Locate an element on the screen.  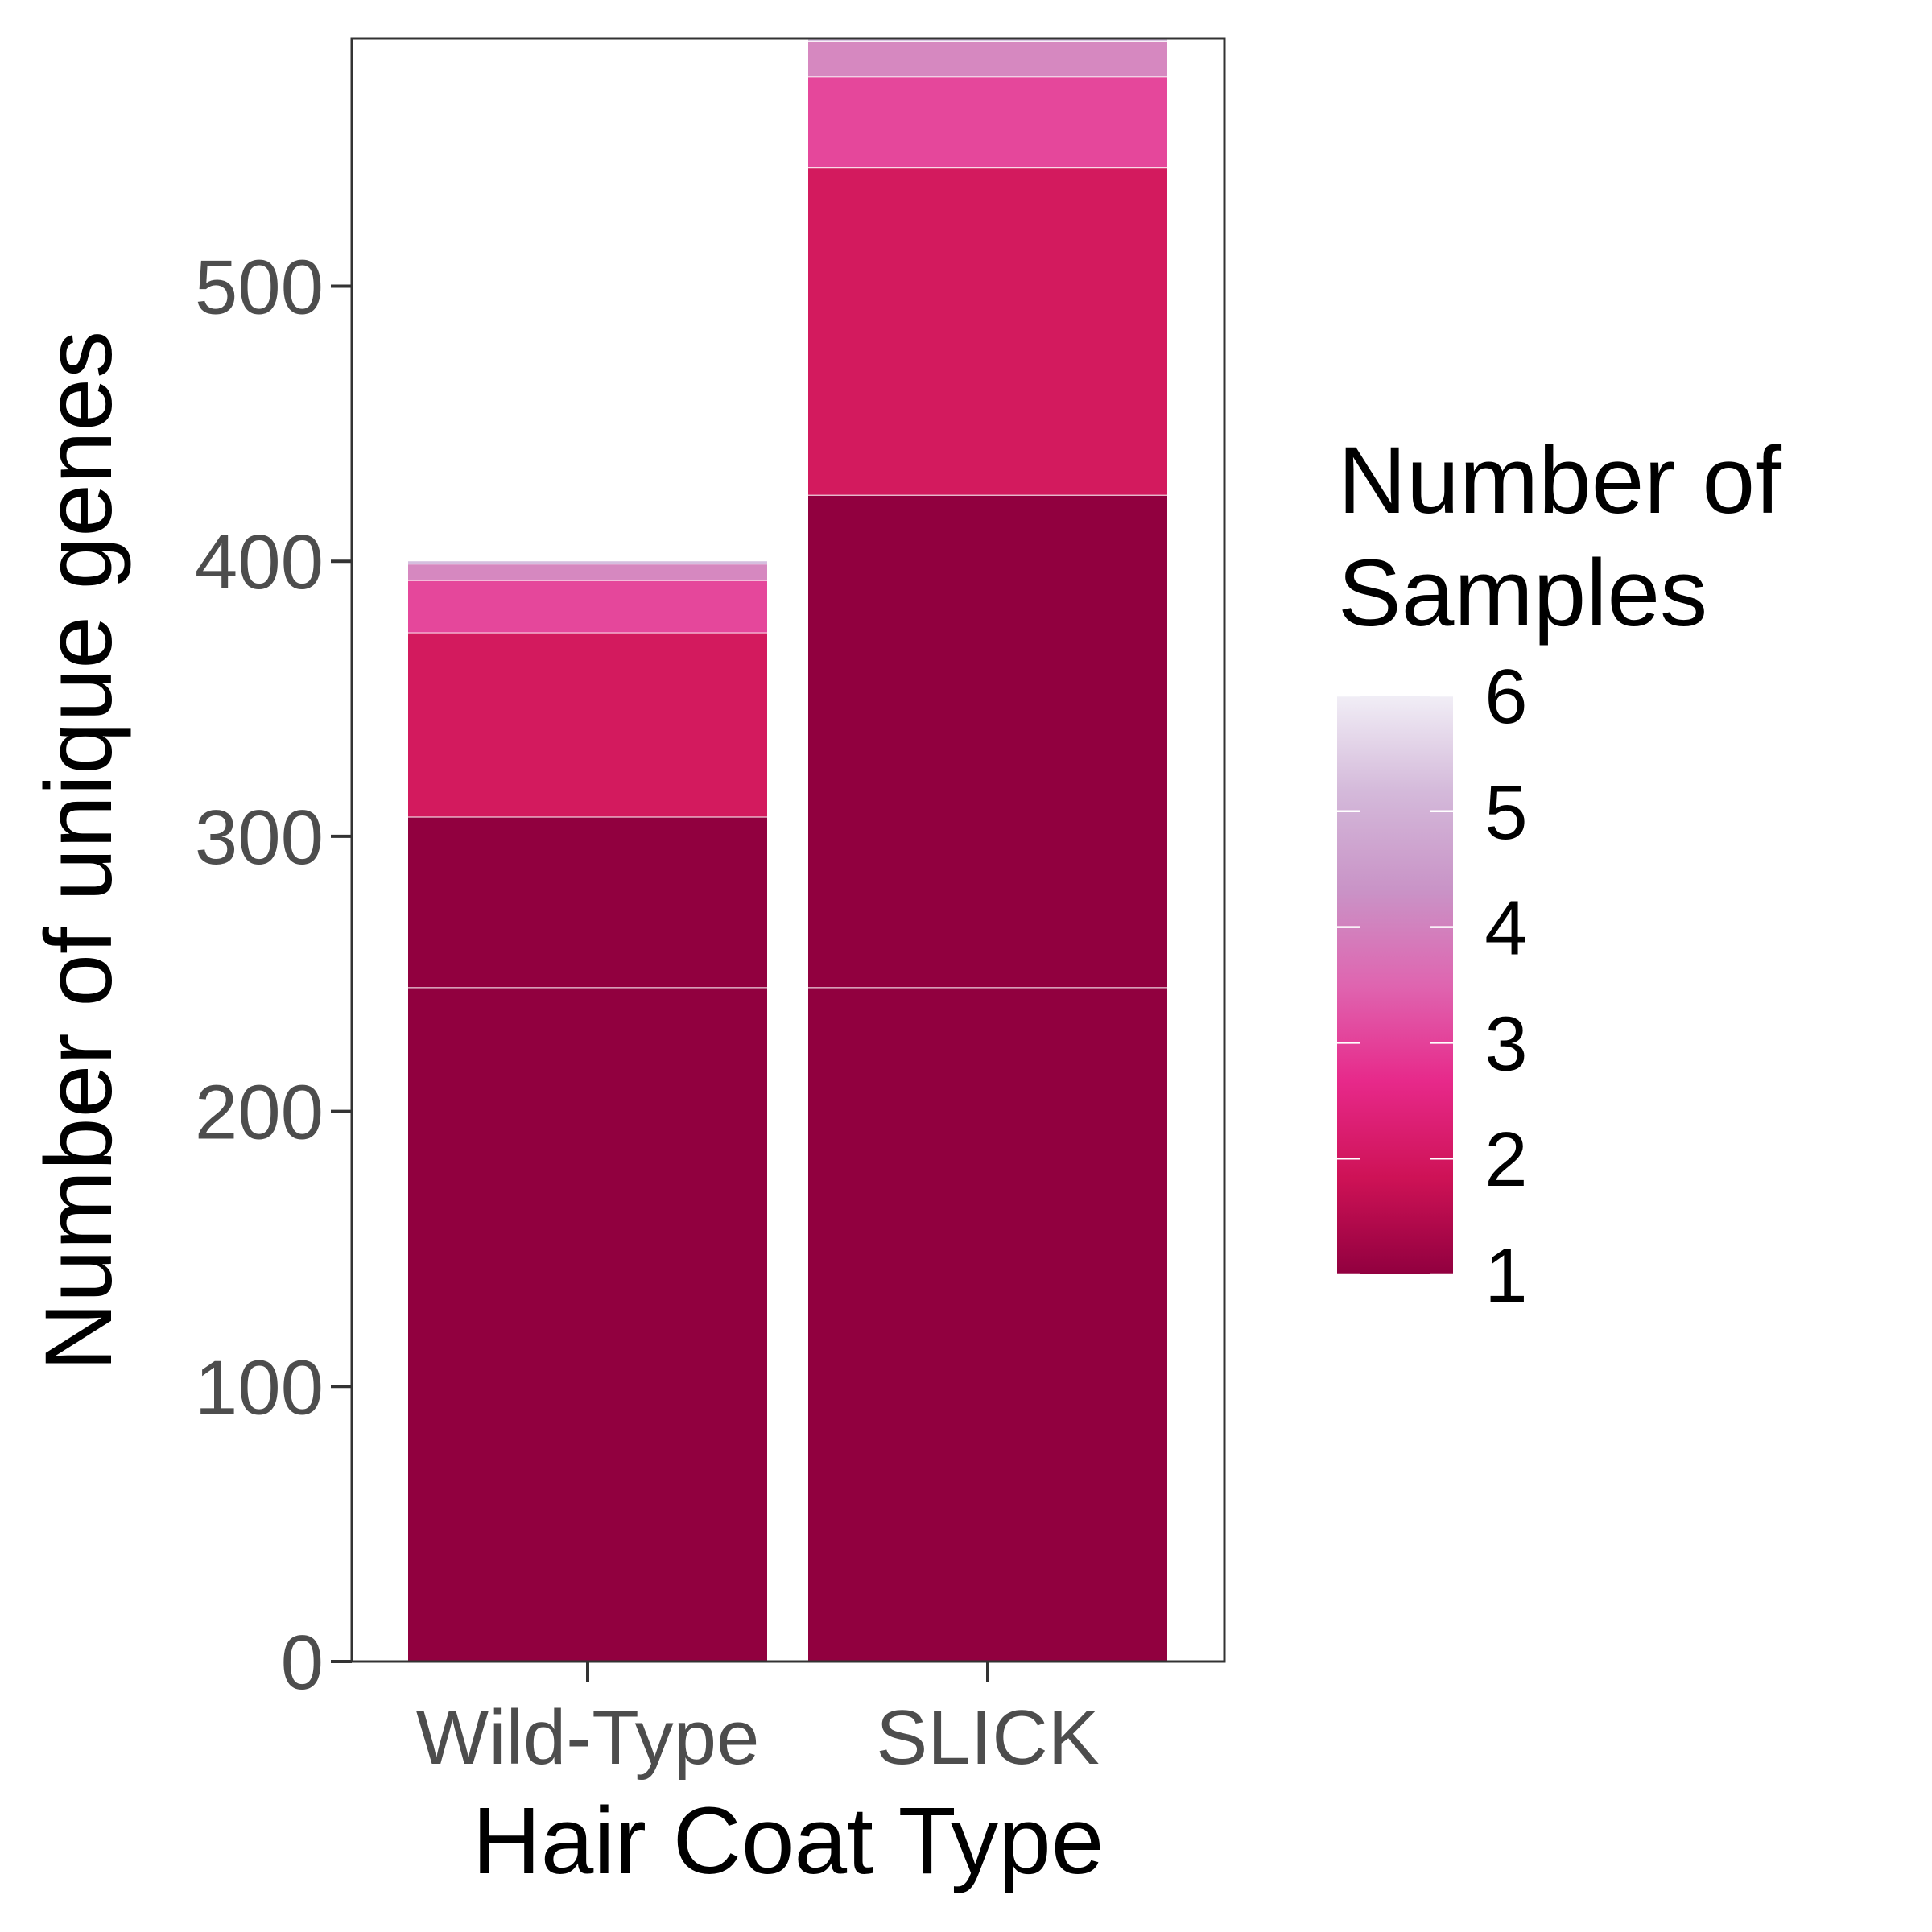
colorbar-tick-label: 1 is located at coordinates (1505, 1275).